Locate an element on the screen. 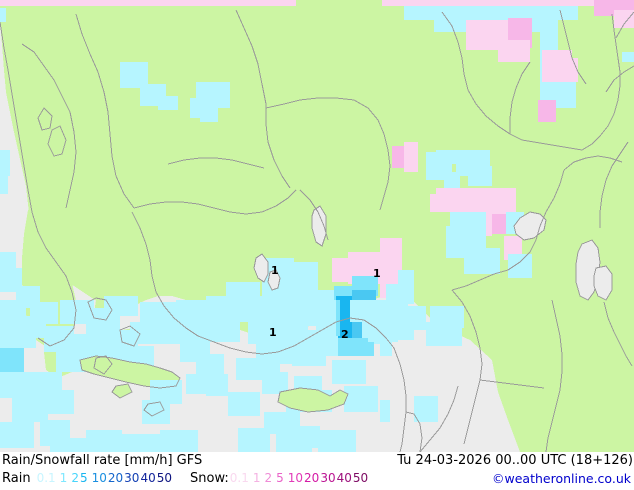 The image size is (634, 490). rain-legend-value-8: 50 is located at coordinates (164, 478).